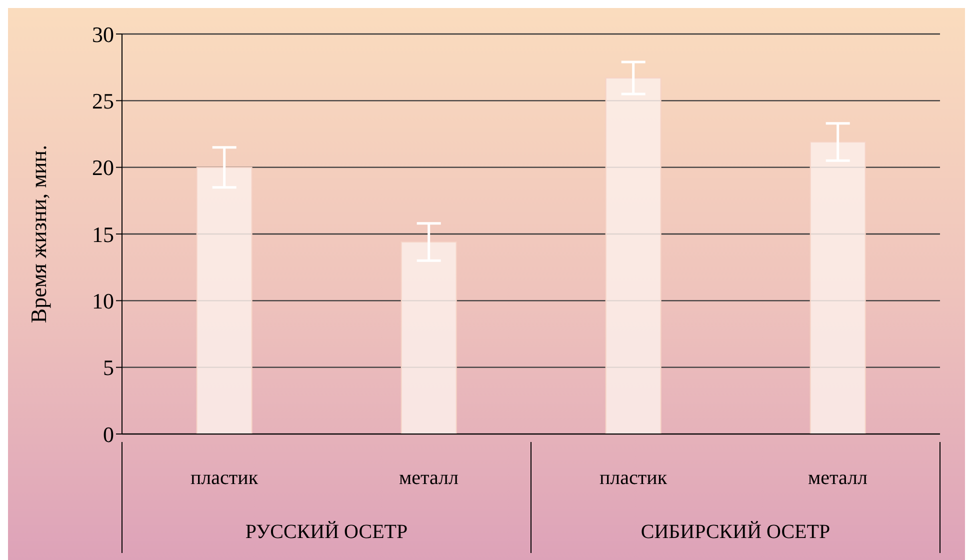 The width and height of the screenshot is (973, 560). What do you see at coordinates (108, 367) in the screenshot?
I see `y-tick-label: 5` at bounding box center [108, 367].